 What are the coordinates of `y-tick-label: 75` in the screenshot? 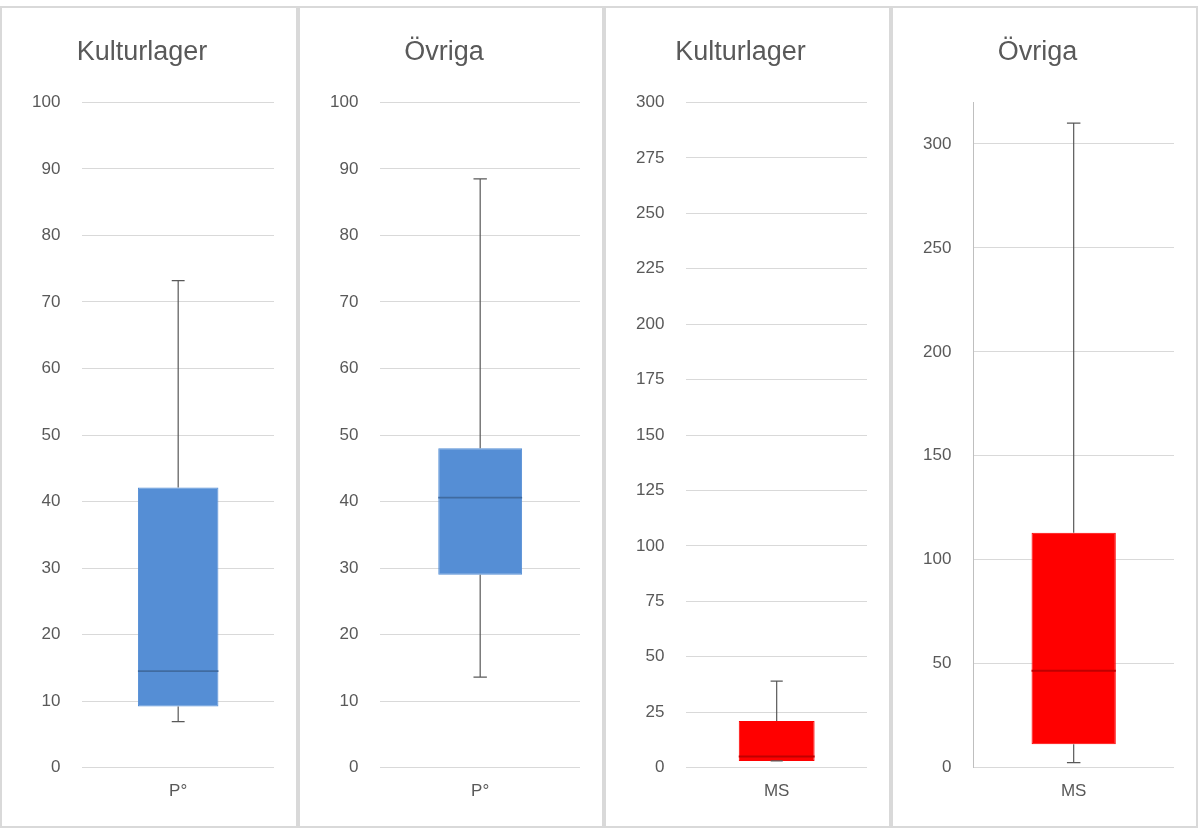 It's located at (655, 600).